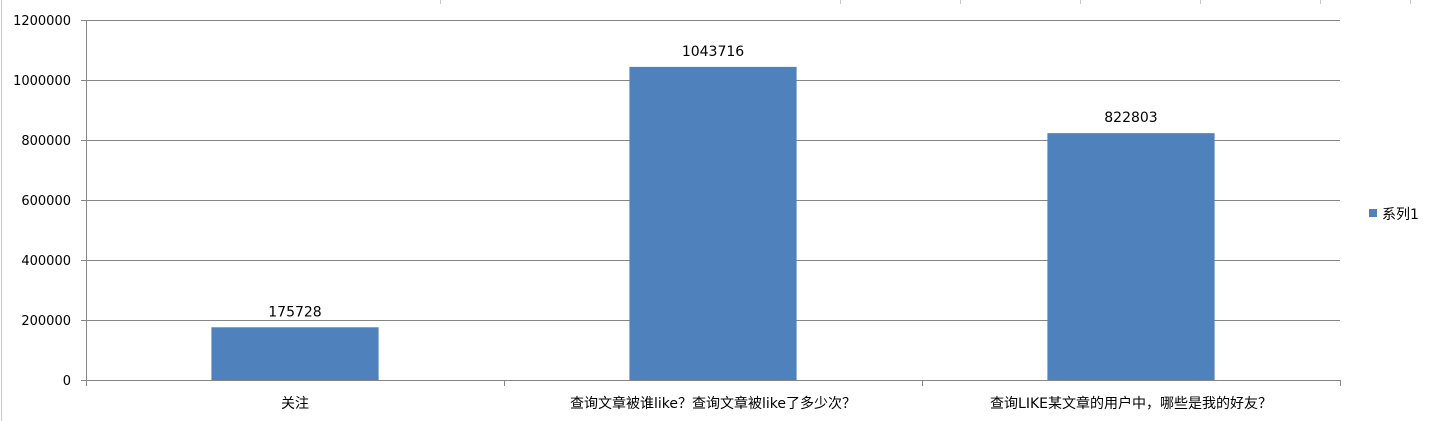 This screenshot has height=421, width=1438. I want to click on legend-swatch, so click(1373, 213).